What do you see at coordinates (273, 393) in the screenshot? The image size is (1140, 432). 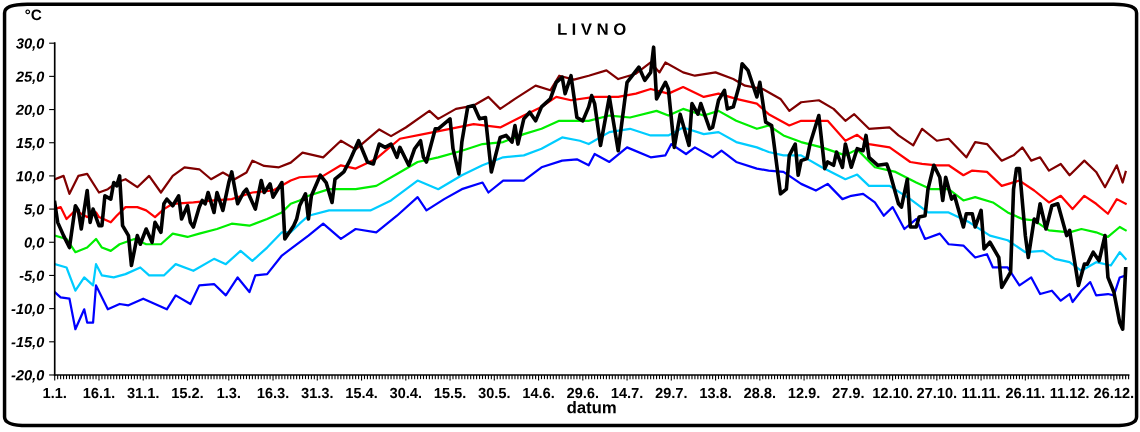 I see `x-tick-label: 16.3.` at bounding box center [273, 393].